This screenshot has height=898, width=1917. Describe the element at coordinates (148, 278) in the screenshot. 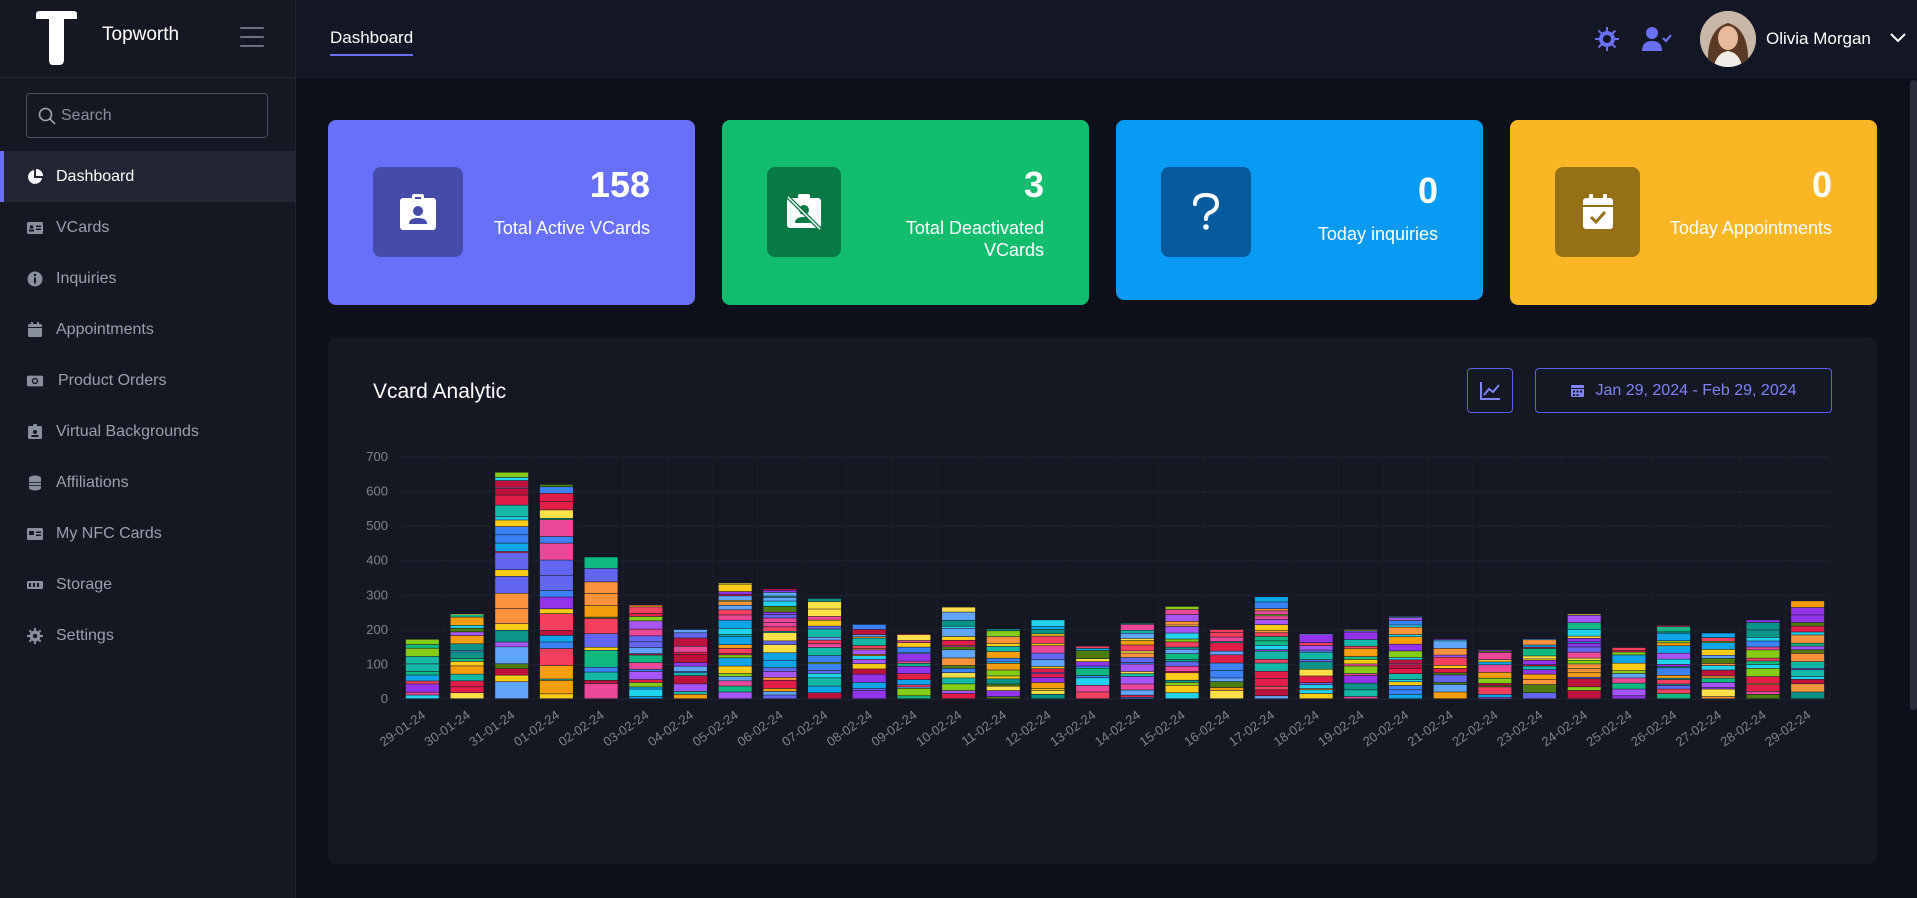

I see `sidebar-item-inquiries: Inquiries` at that location.